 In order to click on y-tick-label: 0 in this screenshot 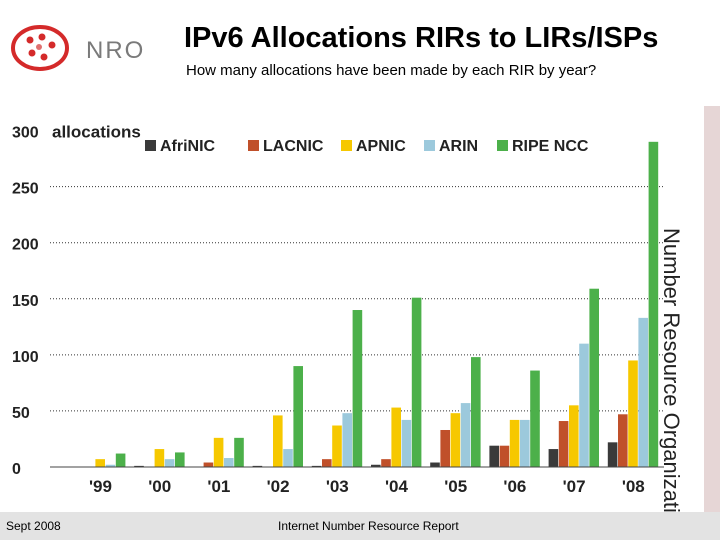, I will do `click(16, 469)`.